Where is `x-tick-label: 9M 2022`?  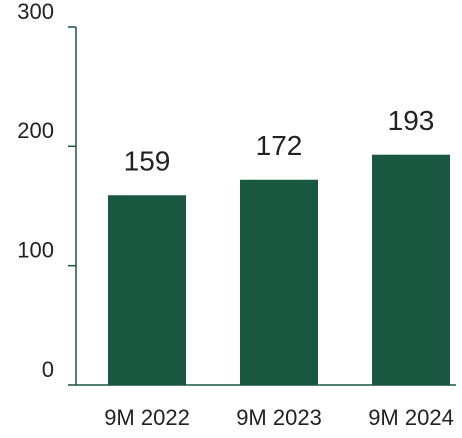
x-tick-label: 9M 2022 is located at coordinates (147, 417).